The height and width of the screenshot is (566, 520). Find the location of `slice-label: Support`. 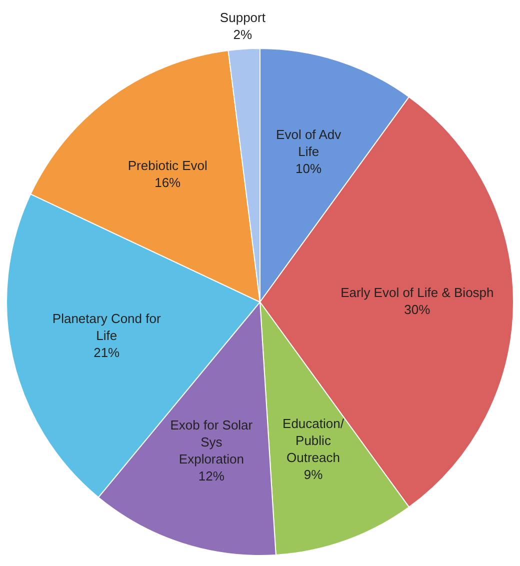

slice-label: Support is located at coordinates (243, 18).